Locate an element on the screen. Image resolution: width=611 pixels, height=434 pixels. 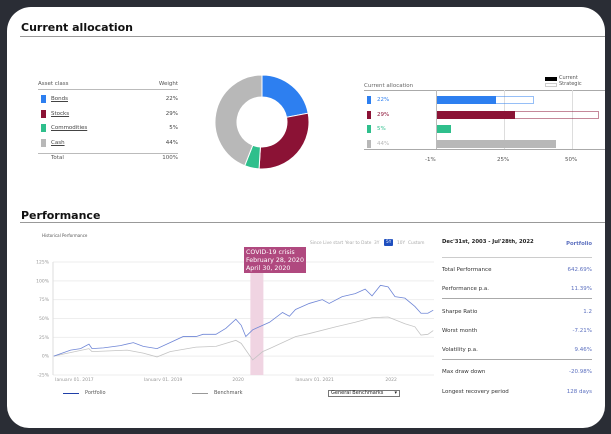
donut-slice-bonds is located at coordinates (285, 96).